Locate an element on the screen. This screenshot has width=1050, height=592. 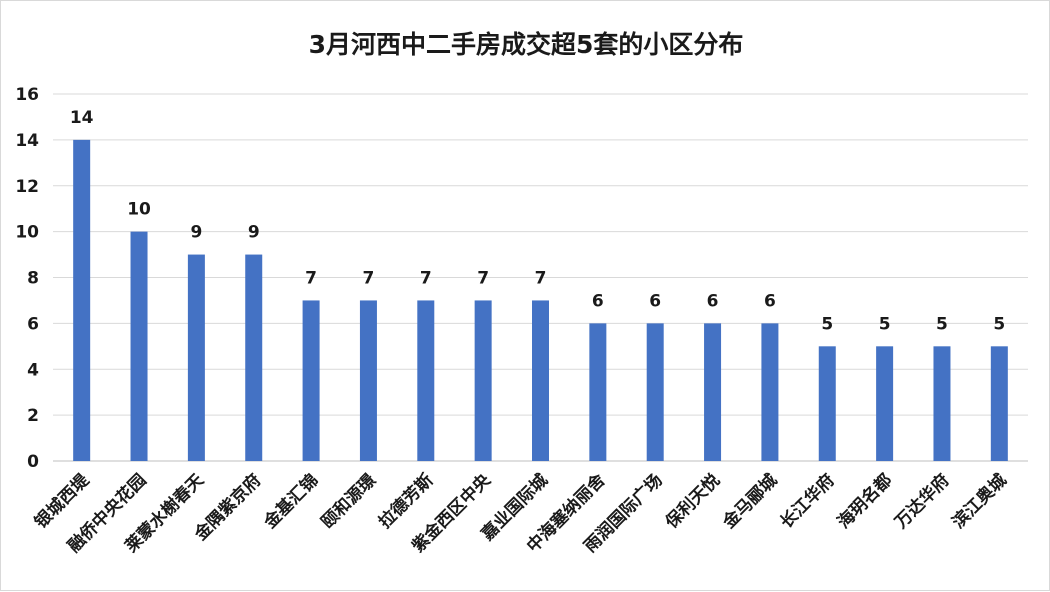
y-tick-label: 8 is located at coordinates (33, 279).